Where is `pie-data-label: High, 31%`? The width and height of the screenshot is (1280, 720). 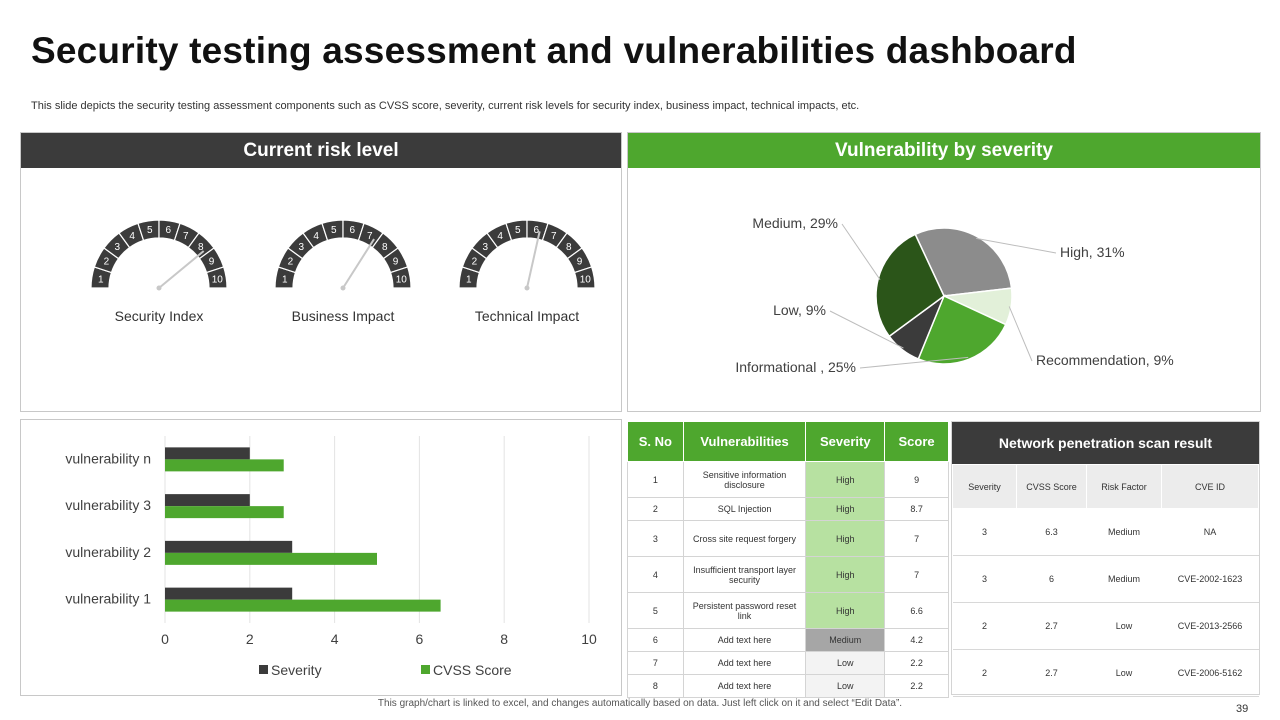
pie-data-label: High, 31% is located at coordinates (1092, 252).